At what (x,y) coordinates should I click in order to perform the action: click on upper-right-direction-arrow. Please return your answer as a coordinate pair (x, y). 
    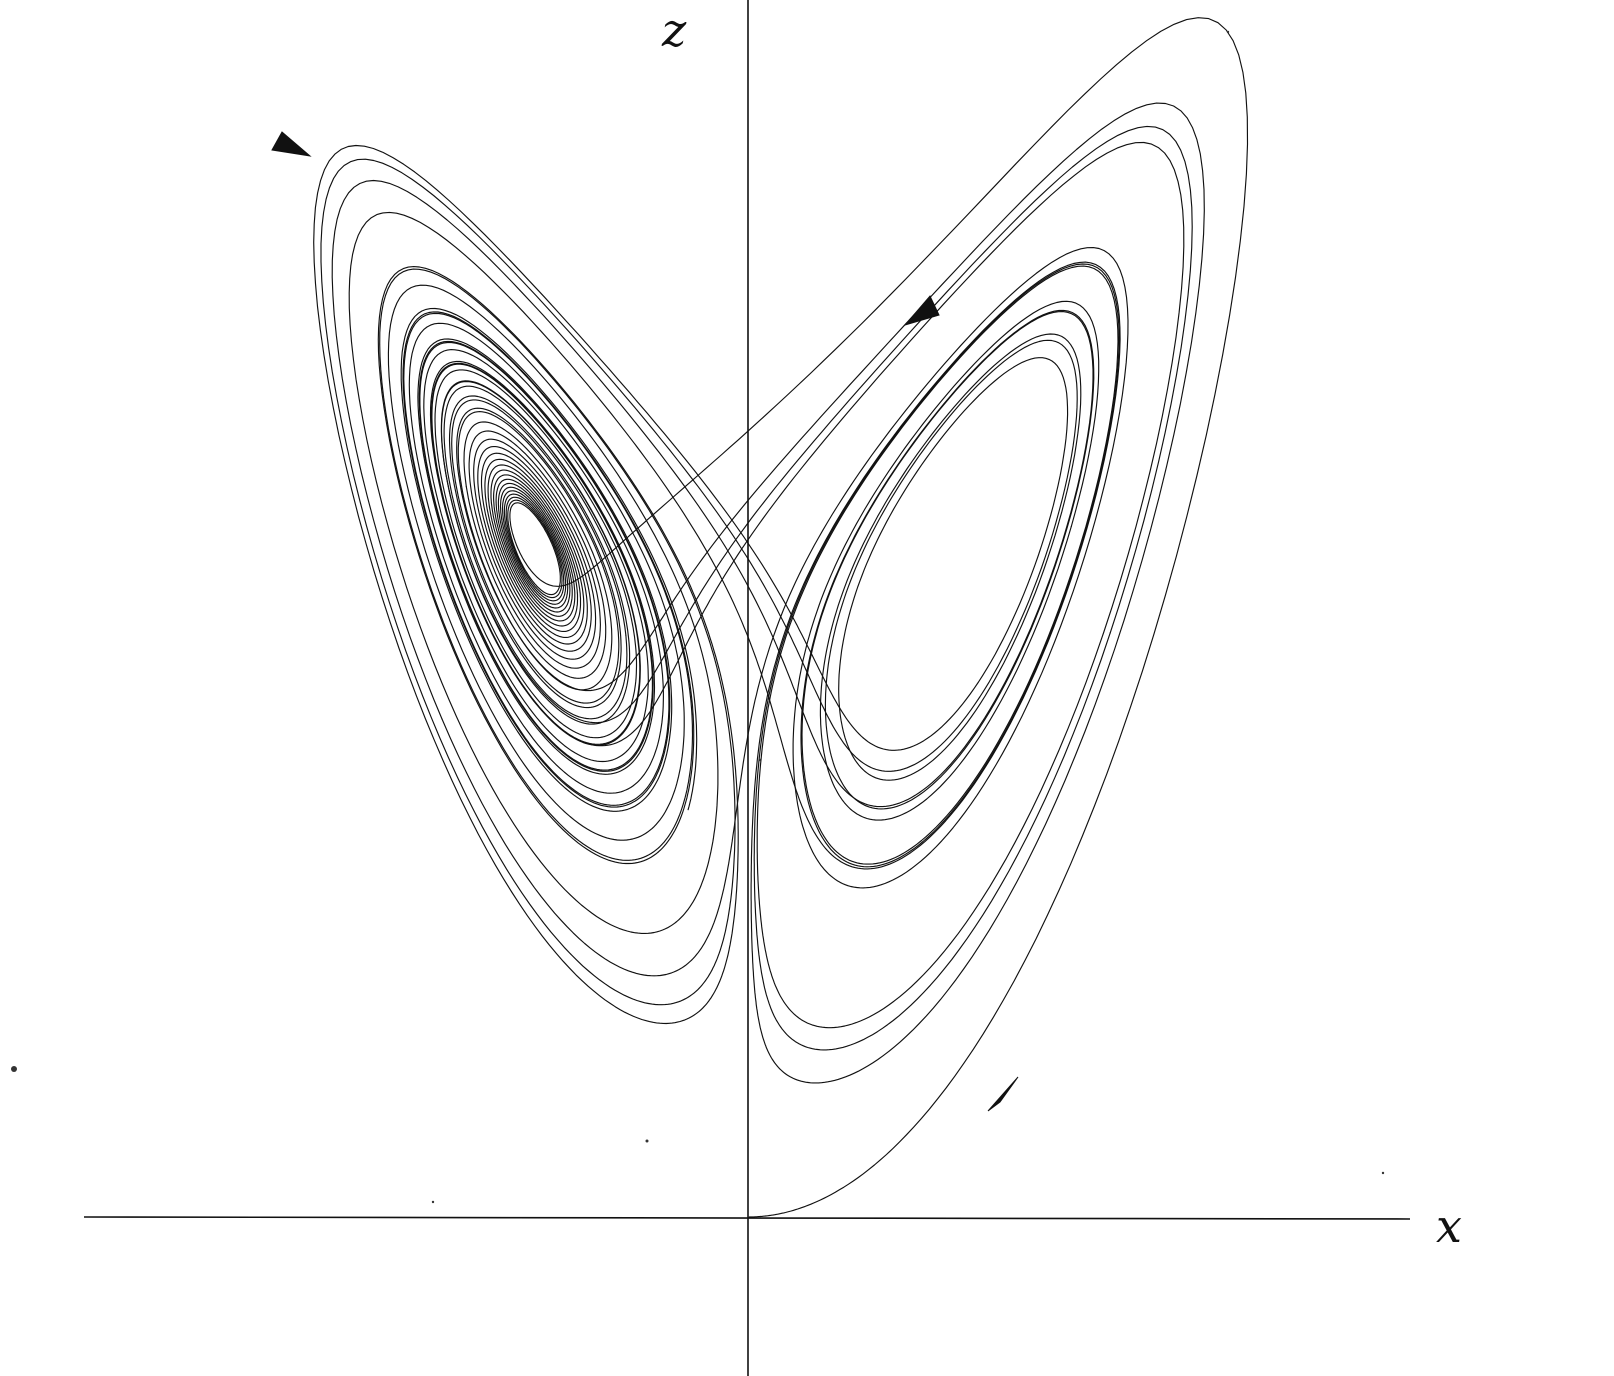
    Looking at the image, I should click on (921, 310).